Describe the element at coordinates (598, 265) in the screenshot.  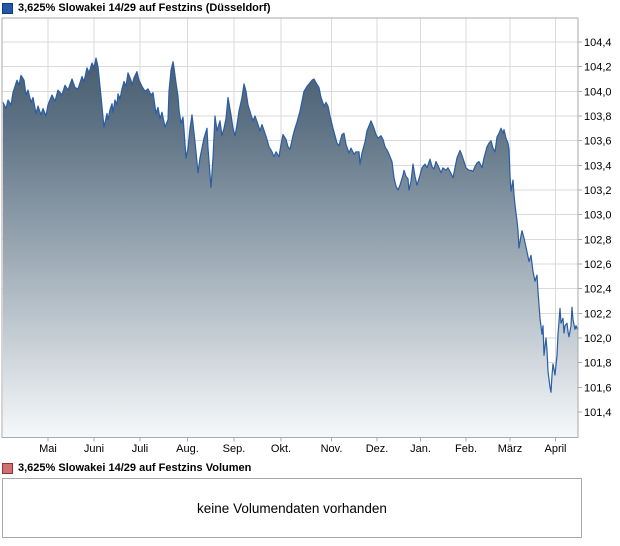
I see `y-axis-label: 102,6` at that location.